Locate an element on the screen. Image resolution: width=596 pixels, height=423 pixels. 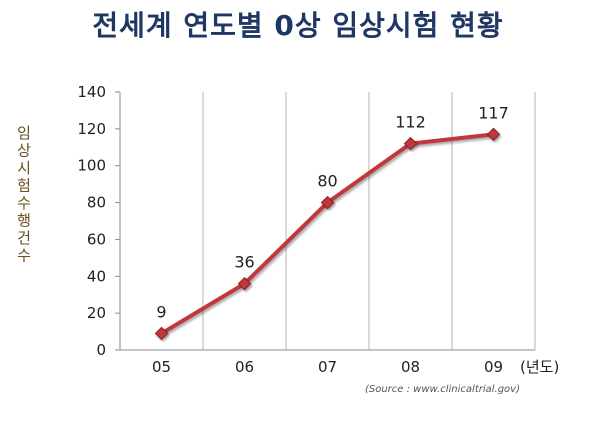
y-tick-label: 20 is located at coordinates (96, 313).